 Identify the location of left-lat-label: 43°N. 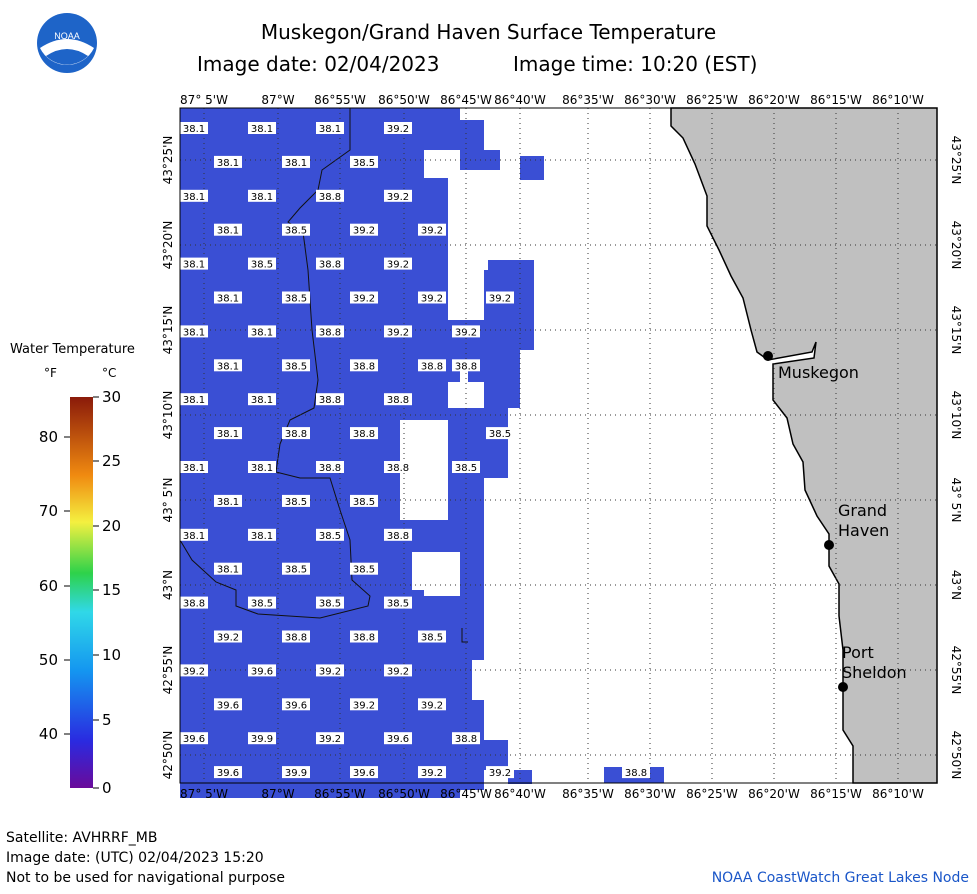
(168, 585).